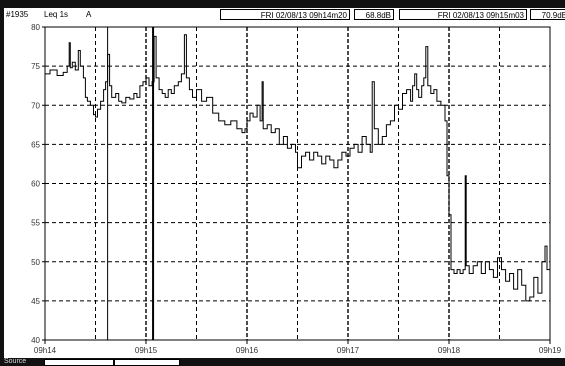 Image resolution: width=565 pixels, height=366 pixels. What do you see at coordinates (449, 350) in the screenshot?
I see `x-tick-label: 09h18` at bounding box center [449, 350].